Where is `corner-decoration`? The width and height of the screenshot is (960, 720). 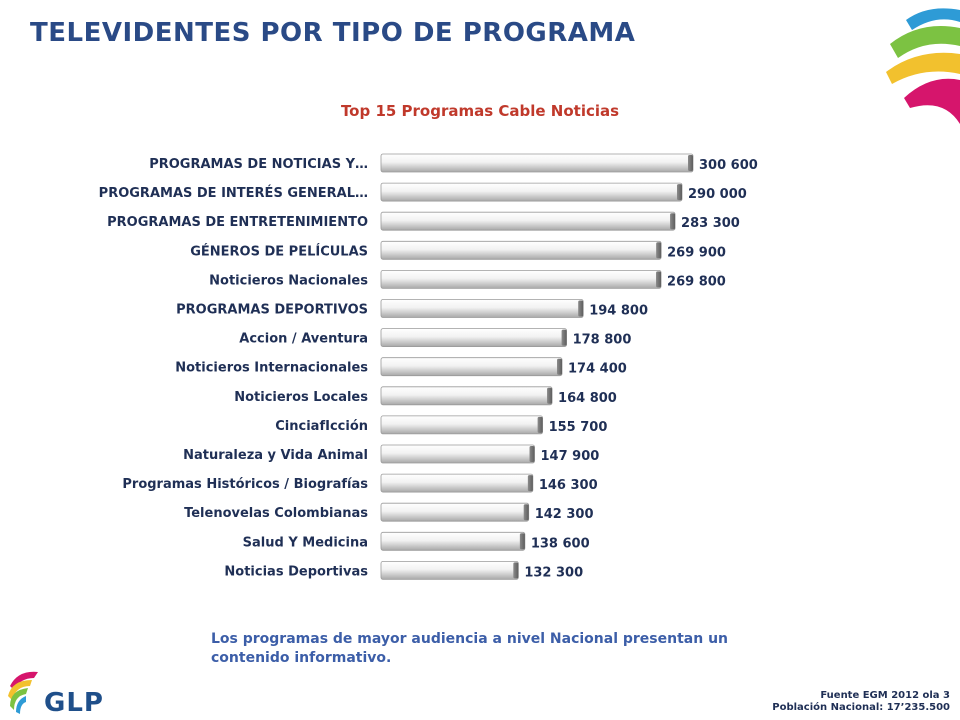
corner-decoration is located at coordinates (923, 66).